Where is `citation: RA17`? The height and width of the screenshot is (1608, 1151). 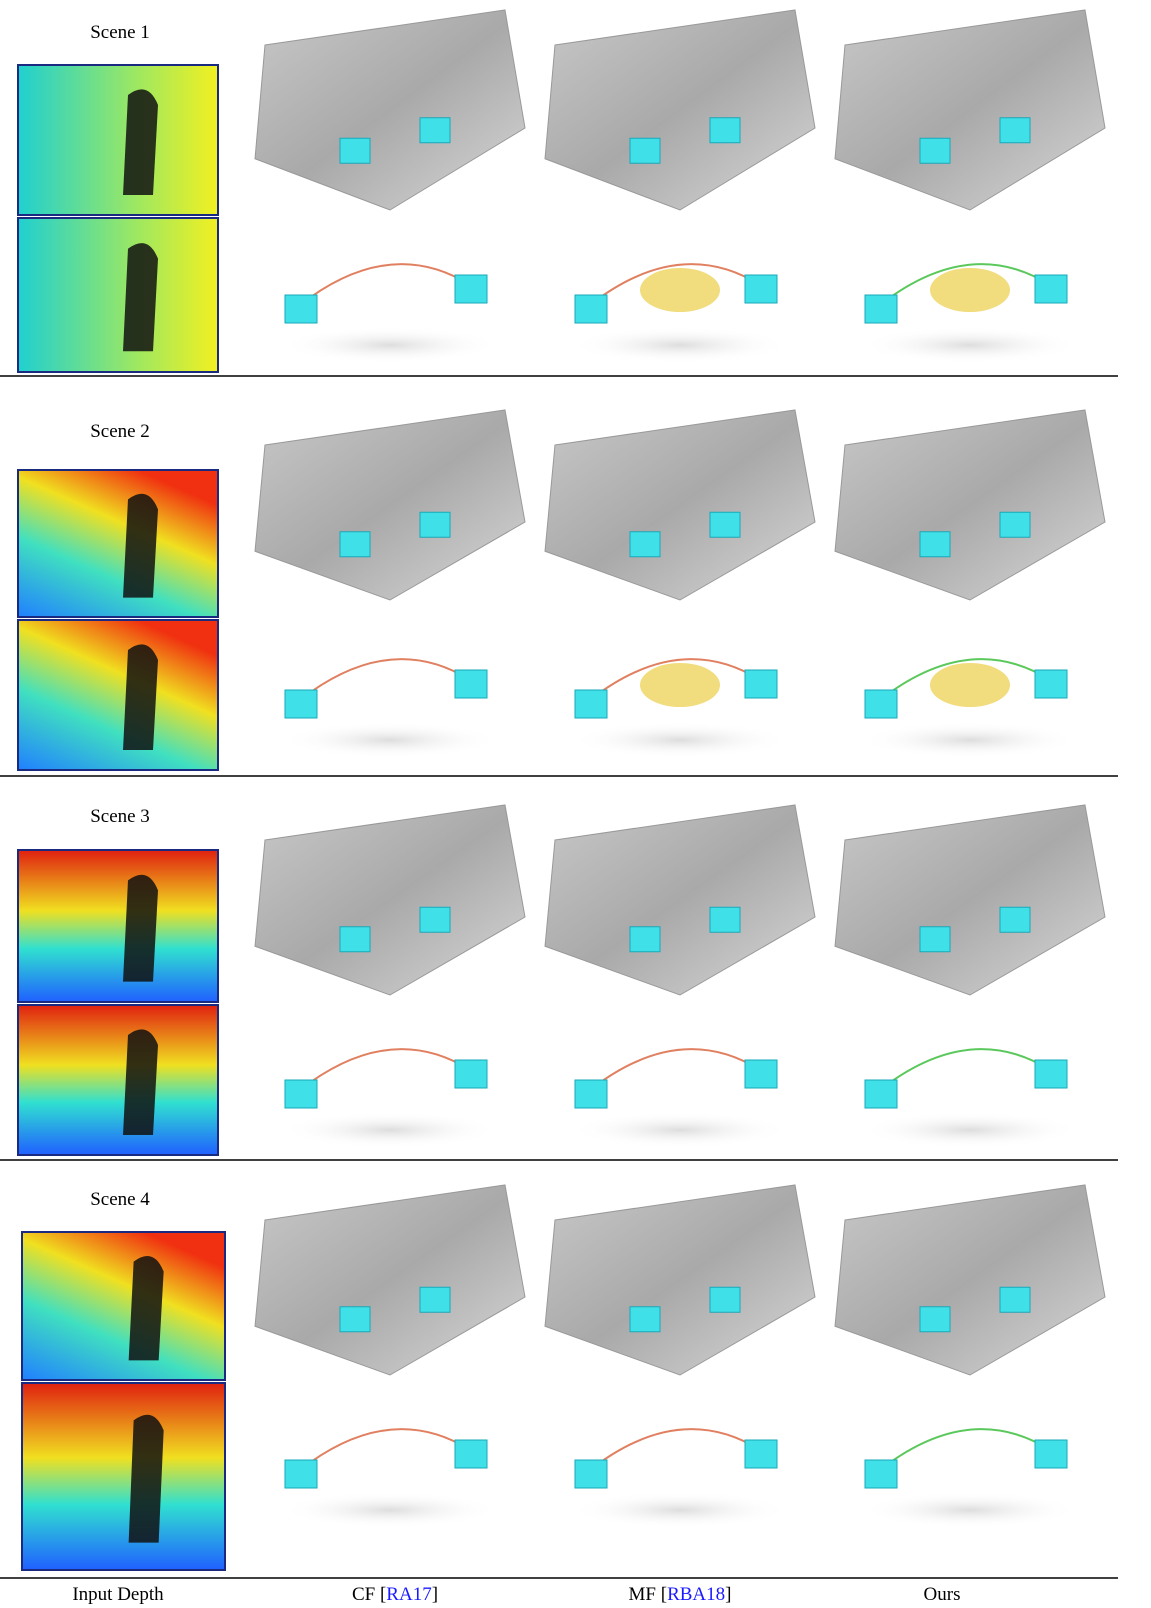 citation: RA17 is located at coordinates (408, 1594).